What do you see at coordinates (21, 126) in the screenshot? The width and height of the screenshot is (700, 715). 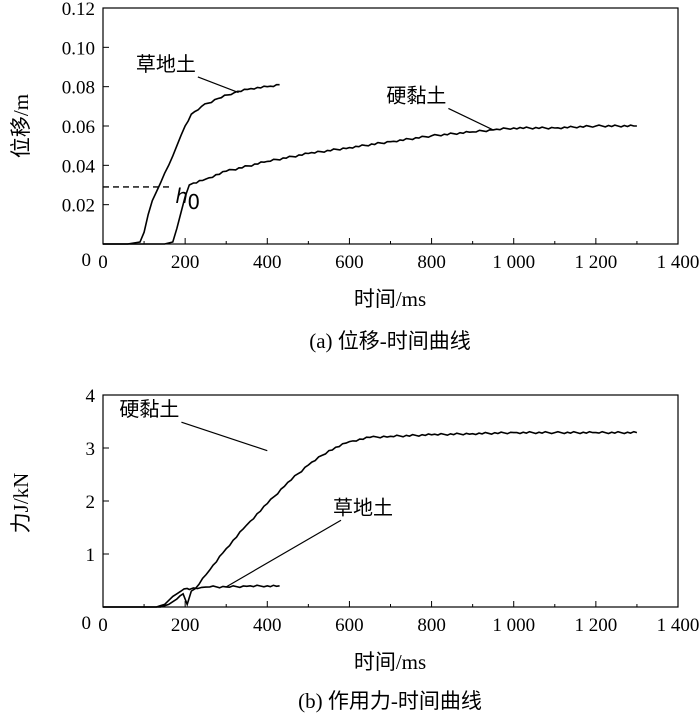 I see `y-axis-title-a: 位移/m` at bounding box center [21, 126].